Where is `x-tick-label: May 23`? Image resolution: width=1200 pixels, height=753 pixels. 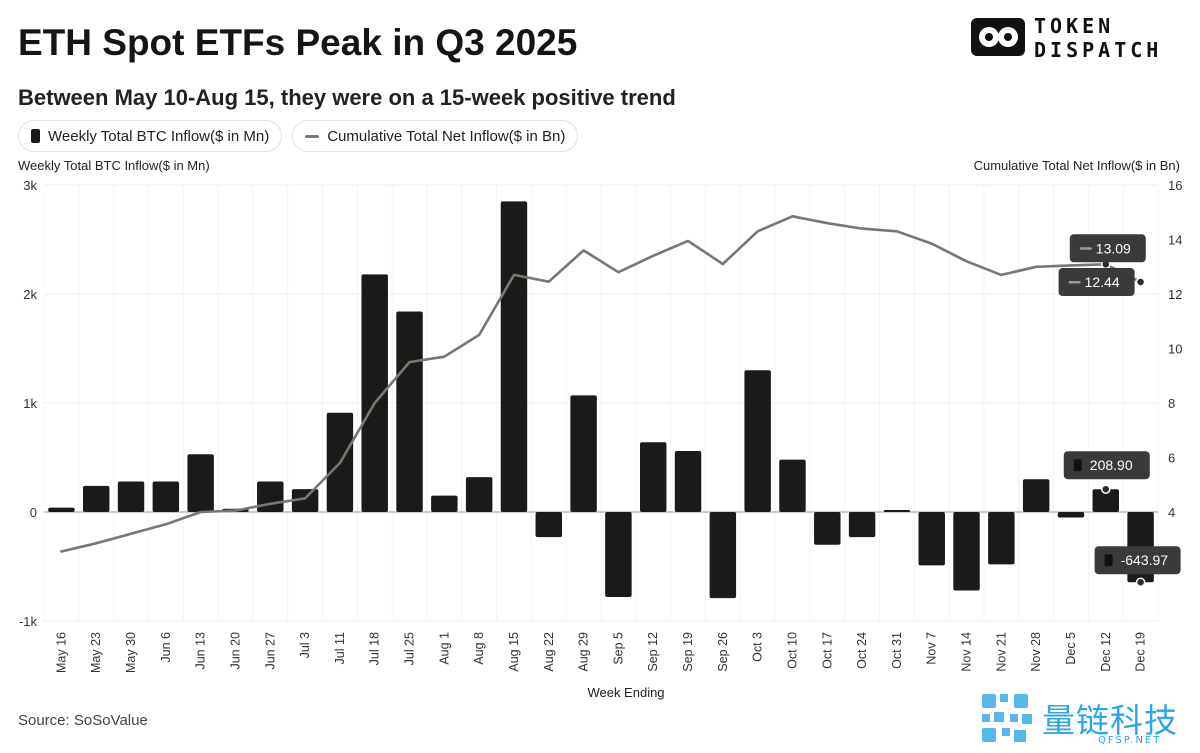 x-tick-label: May 23 is located at coordinates (96, 652).